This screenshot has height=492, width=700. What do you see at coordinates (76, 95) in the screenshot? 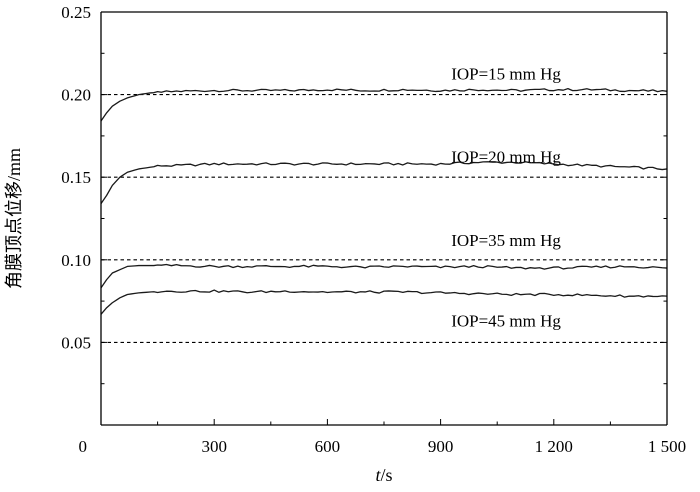
I see `y-tick-label: 0.20` at bounding box center [76, 95].